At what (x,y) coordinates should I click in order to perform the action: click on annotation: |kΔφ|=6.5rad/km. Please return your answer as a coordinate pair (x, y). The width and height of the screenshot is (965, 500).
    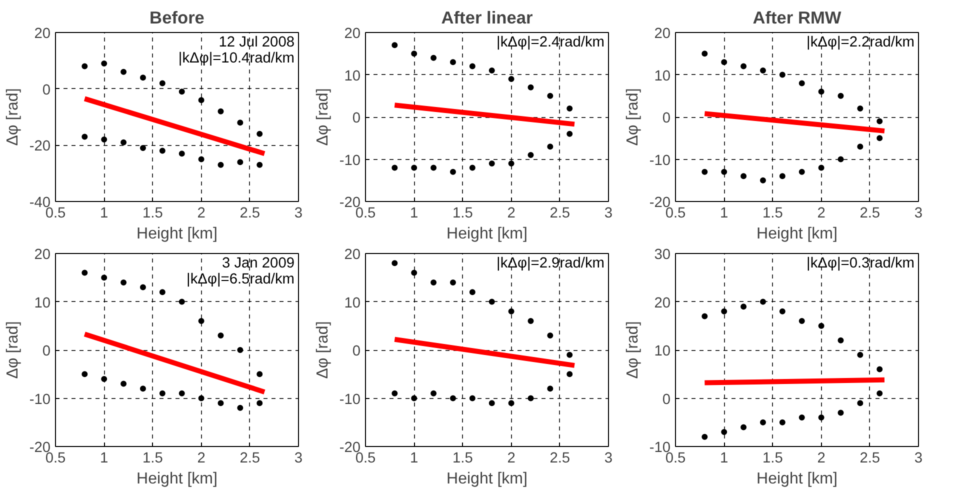
    Looking at the image, I should click on (240, 280).